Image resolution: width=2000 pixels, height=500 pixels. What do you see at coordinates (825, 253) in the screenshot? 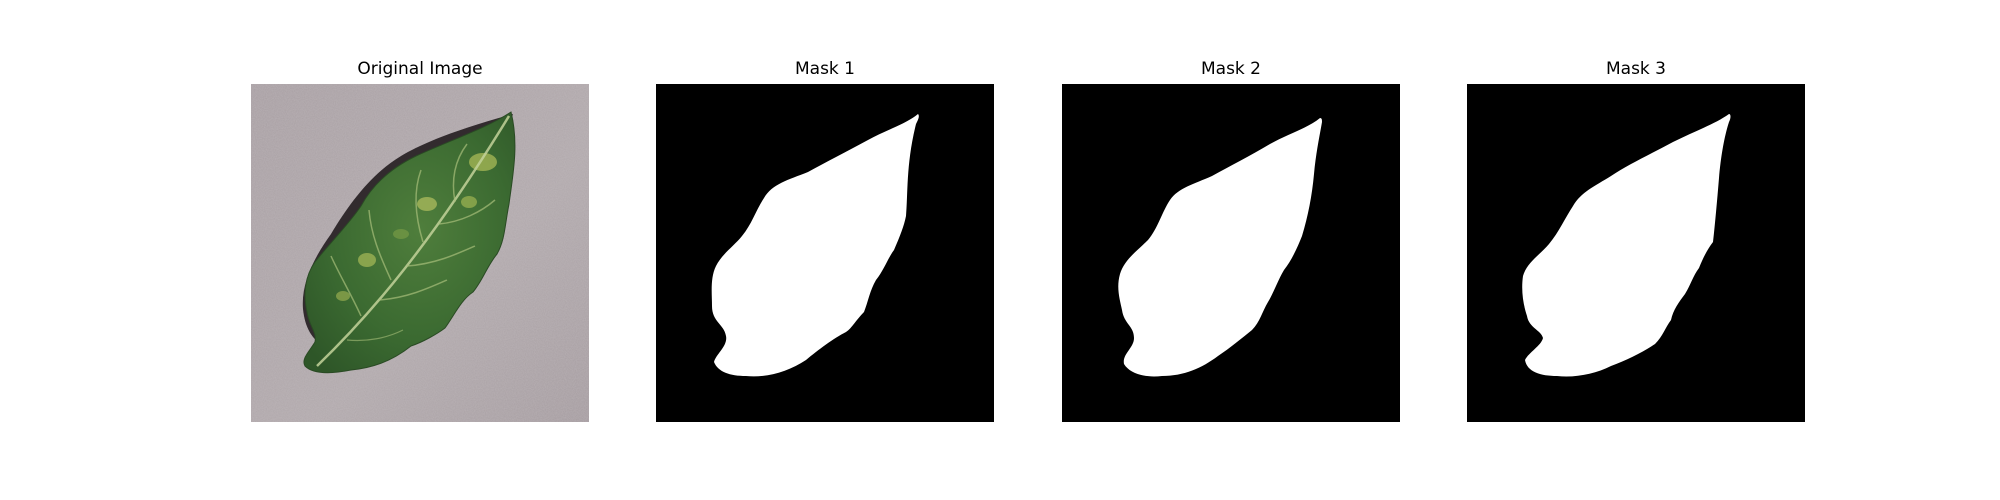
I see `mask-1-image` at bounding box center [825, 253].